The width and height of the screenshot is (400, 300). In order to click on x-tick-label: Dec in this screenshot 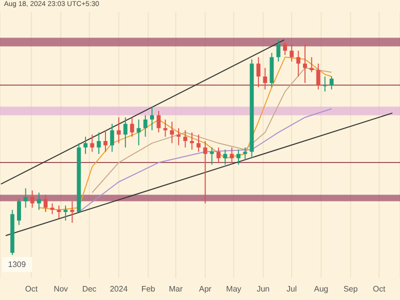, I will do `click(89, 289)`.